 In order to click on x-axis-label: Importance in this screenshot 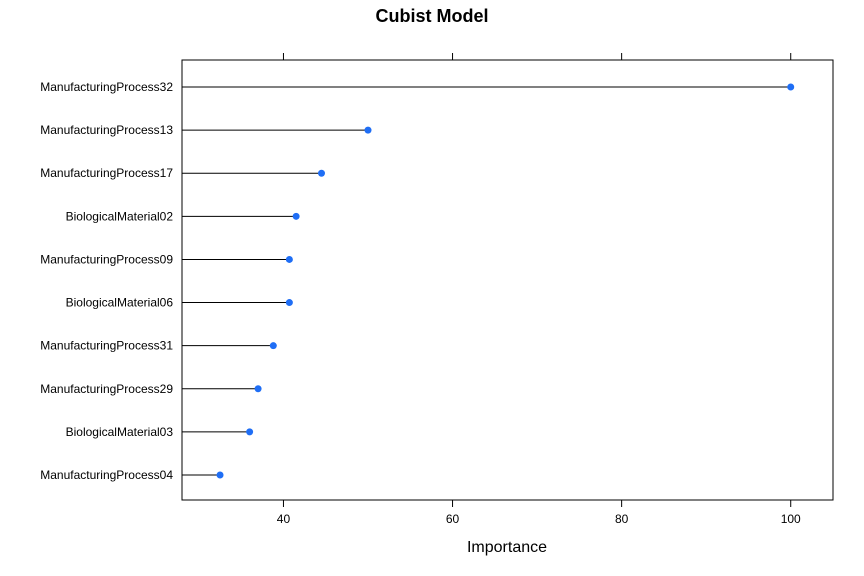, I will do `click(507, 547)`.